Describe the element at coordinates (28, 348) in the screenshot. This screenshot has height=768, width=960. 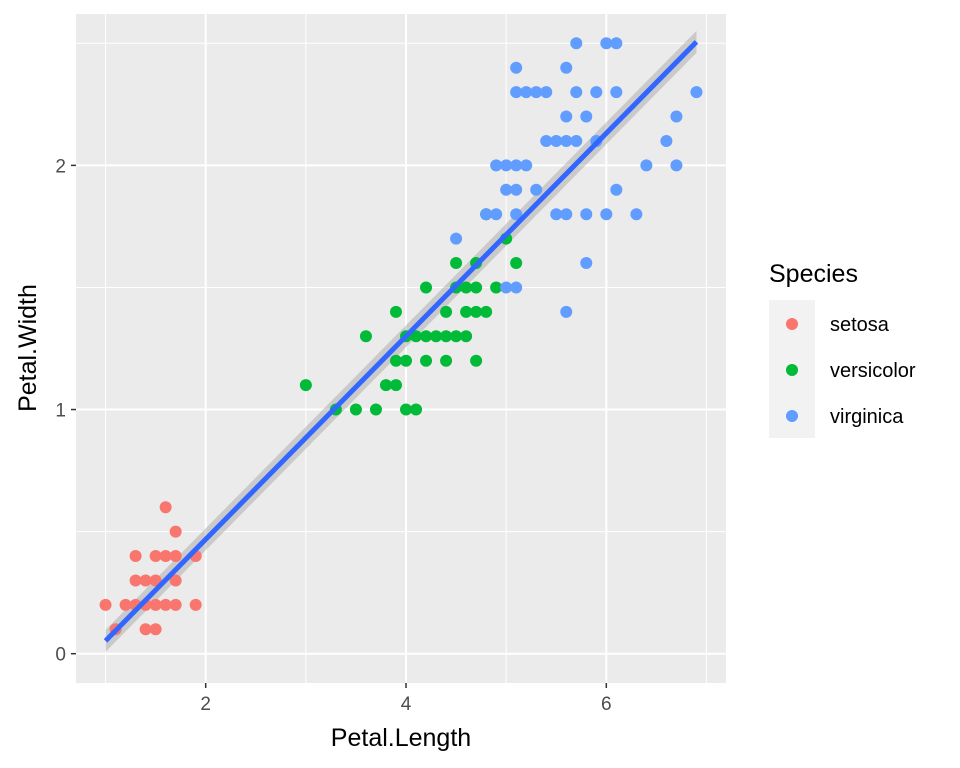
I see `y-axis-title: Petal.Width` at that location.